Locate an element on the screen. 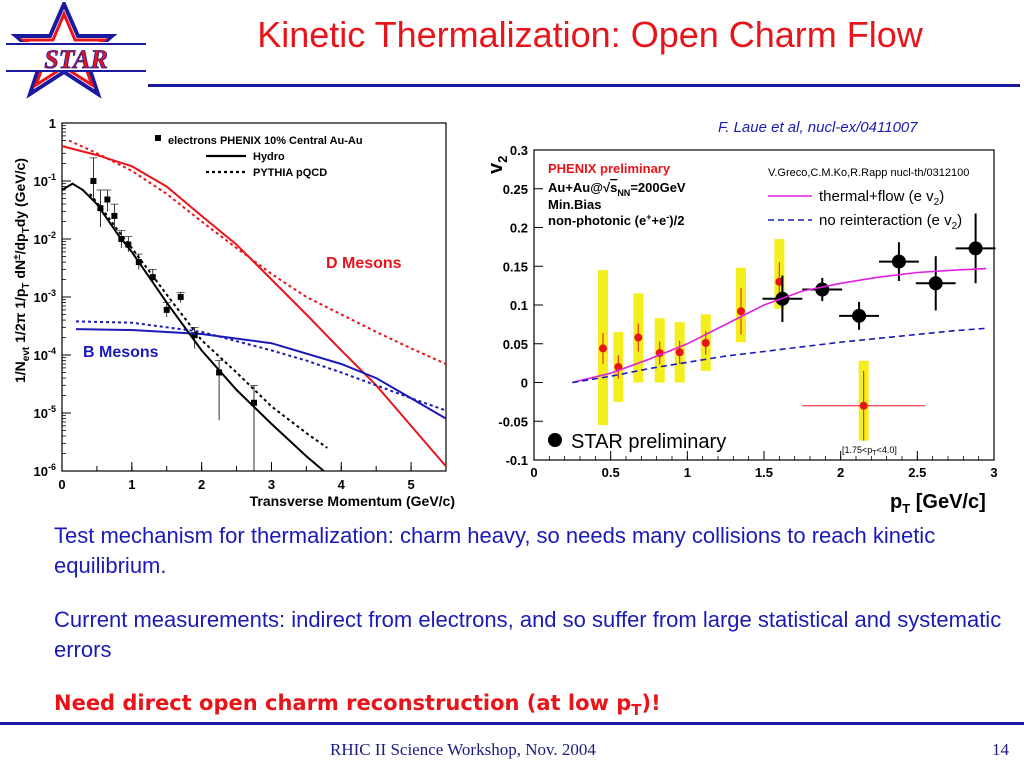  auau-label-main: Au+Au@ is located at coordinates (575, 187).